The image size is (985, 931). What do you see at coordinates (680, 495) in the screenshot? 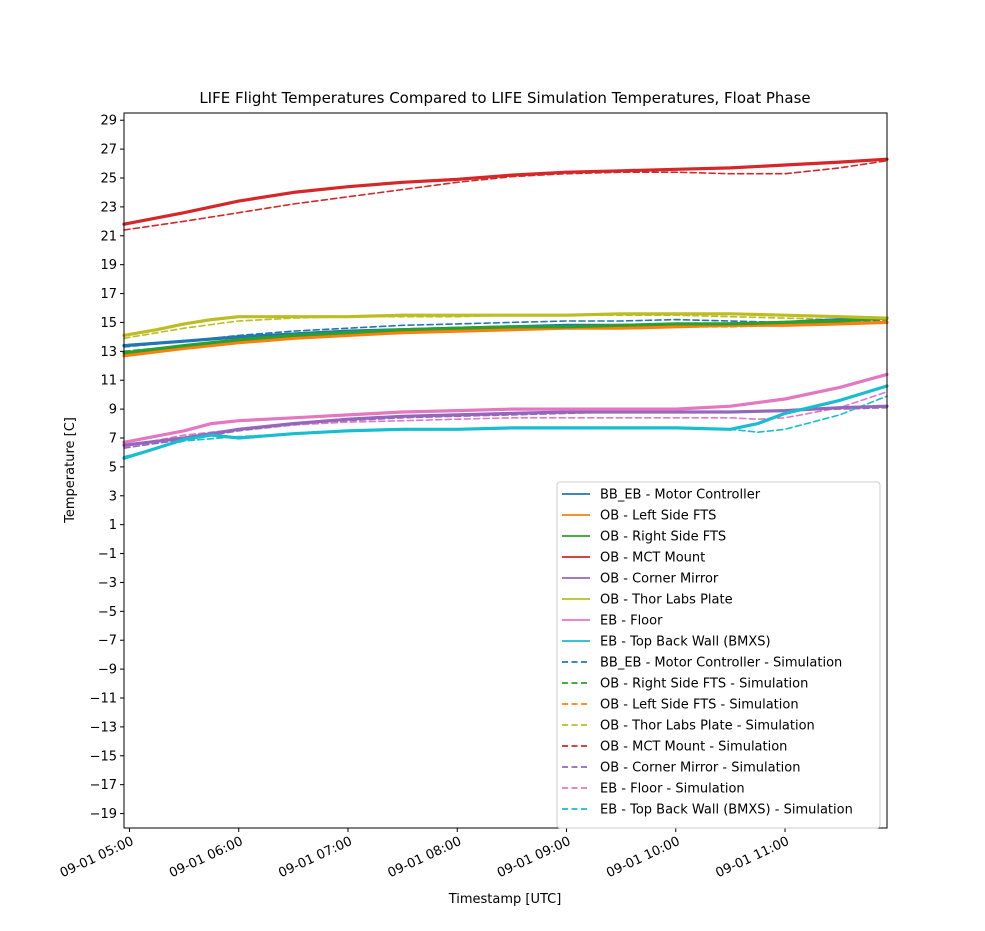
I see `legend-entry: BB_EB - Motor Controller` at bounding box center [680, 495].